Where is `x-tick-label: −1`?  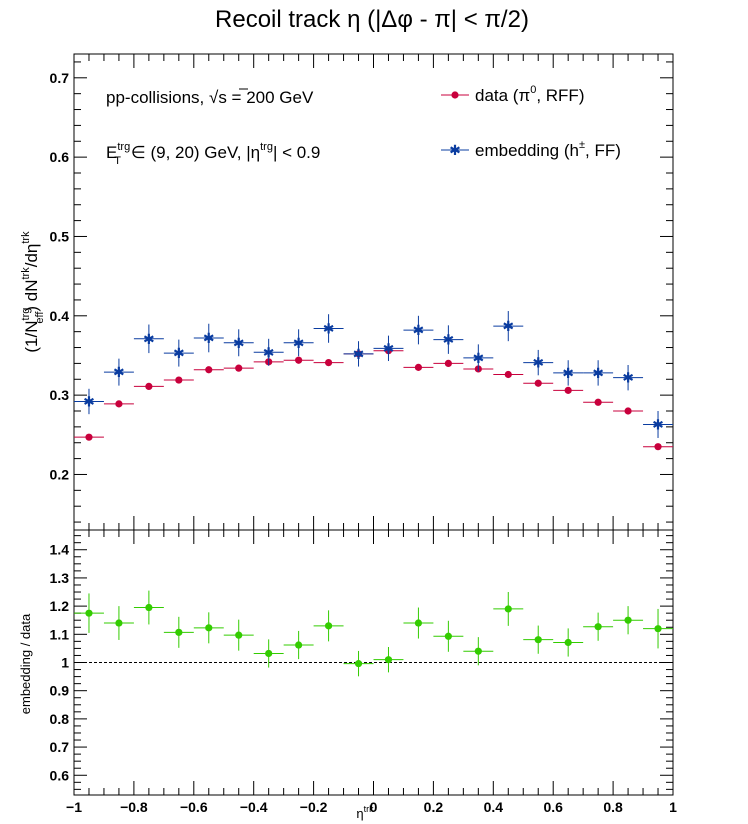
x-tick-label: −1 is located at coordinates (74, 807).